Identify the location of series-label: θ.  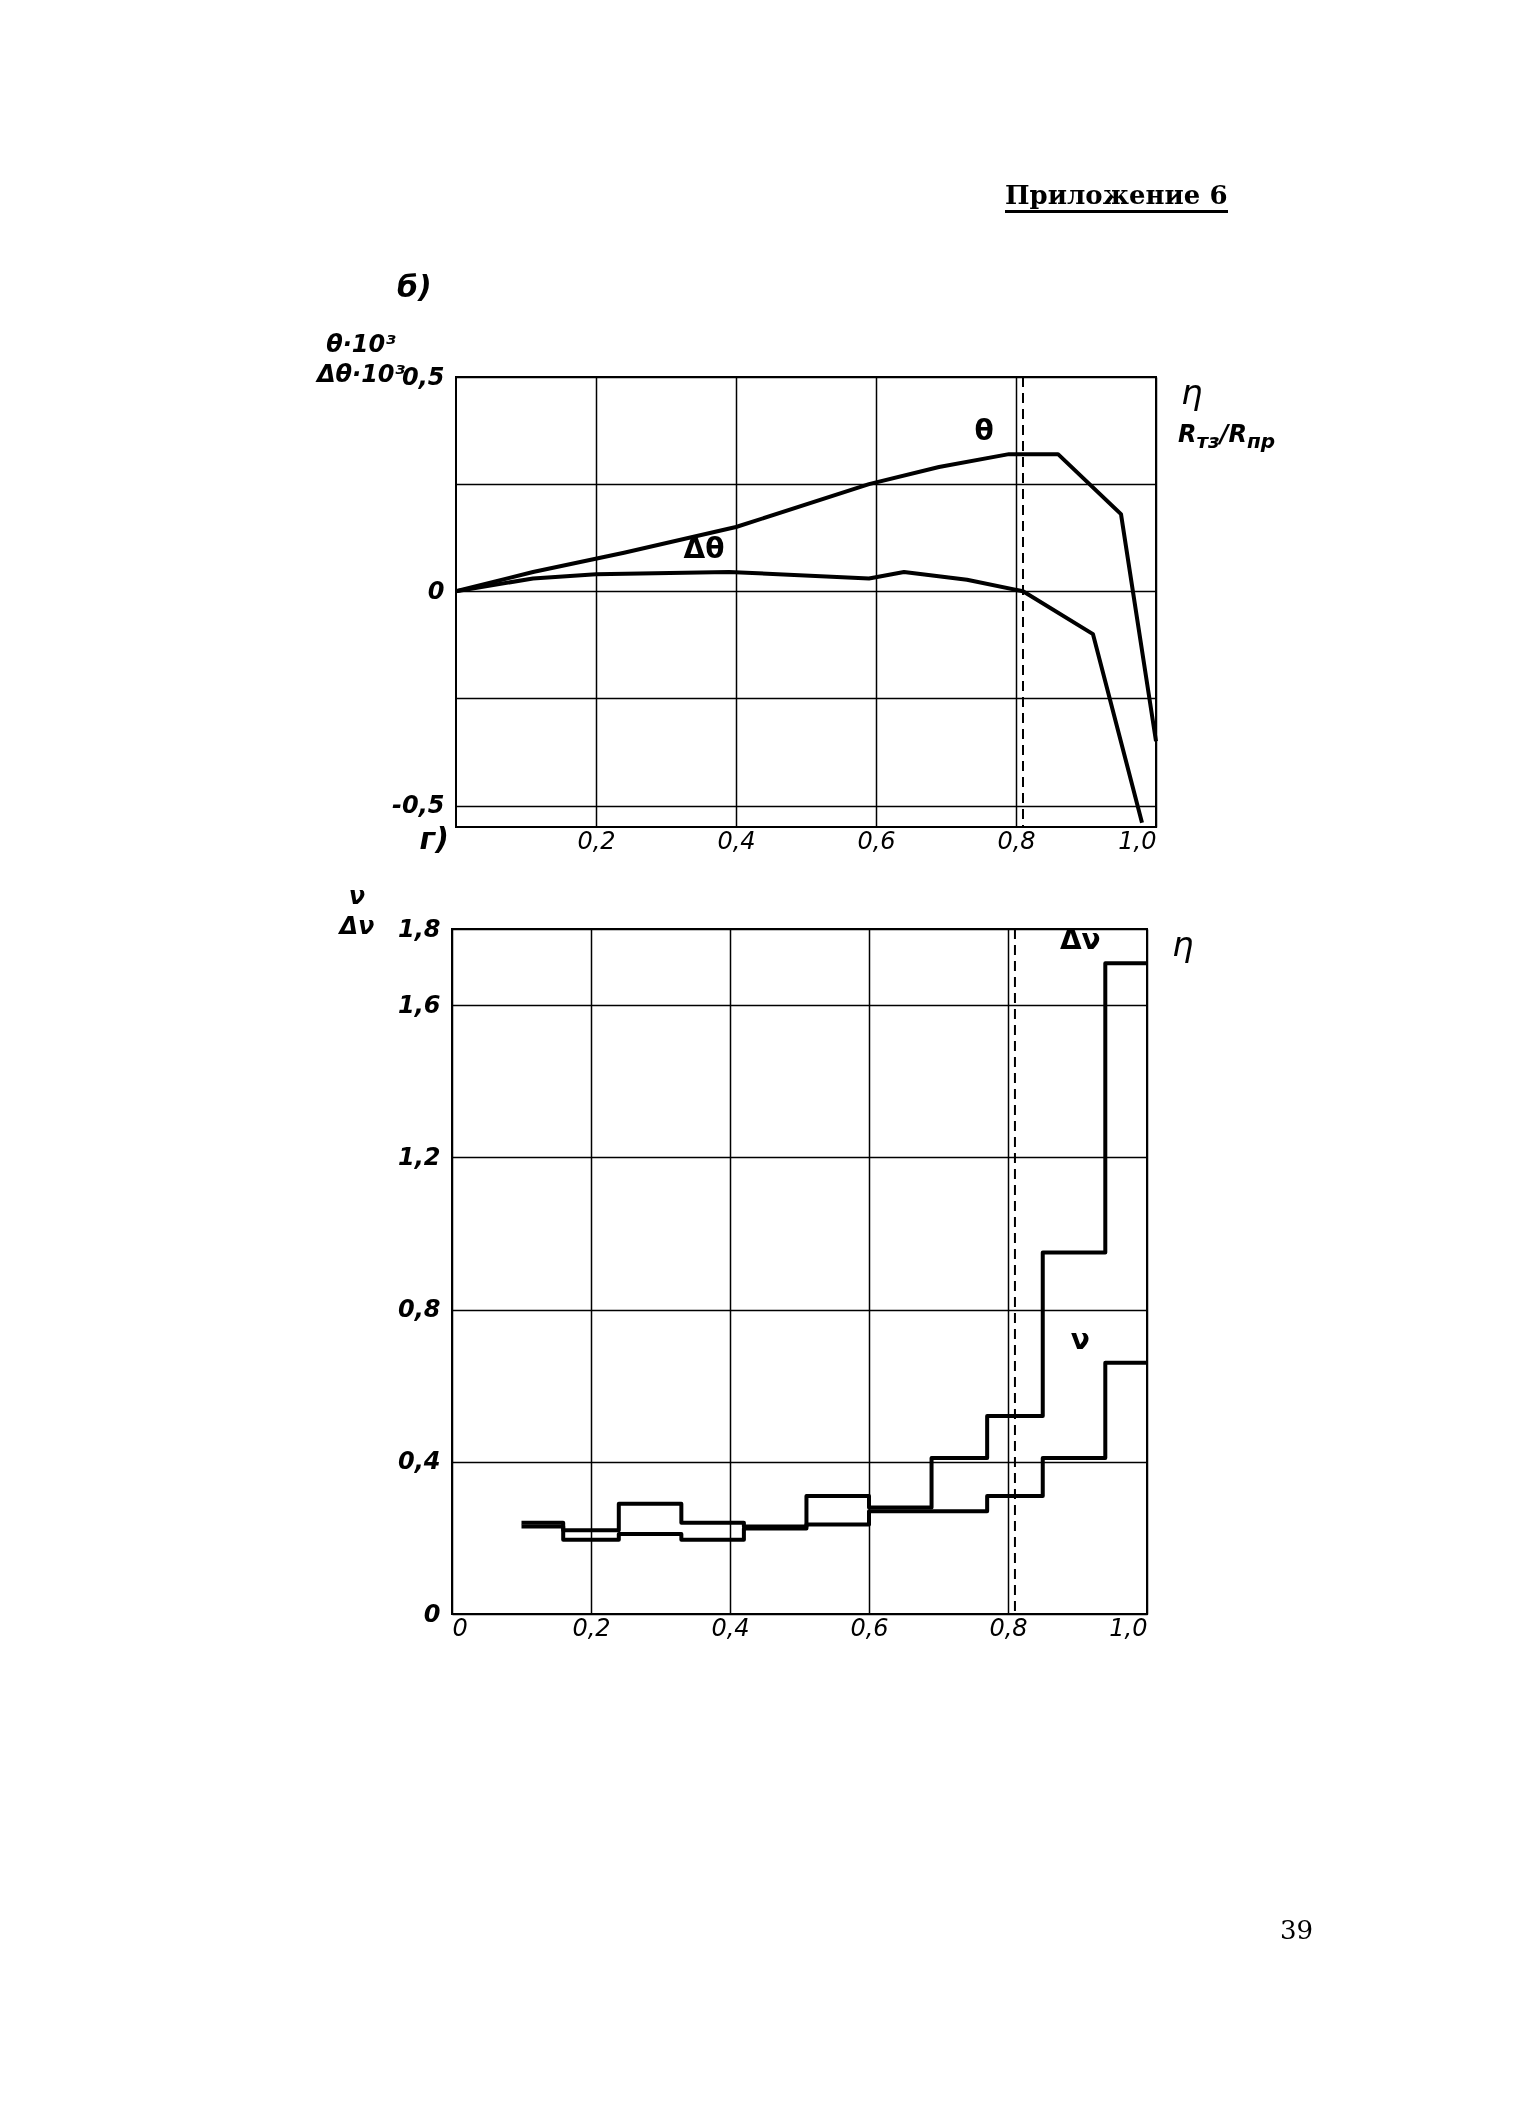
(984, 431).